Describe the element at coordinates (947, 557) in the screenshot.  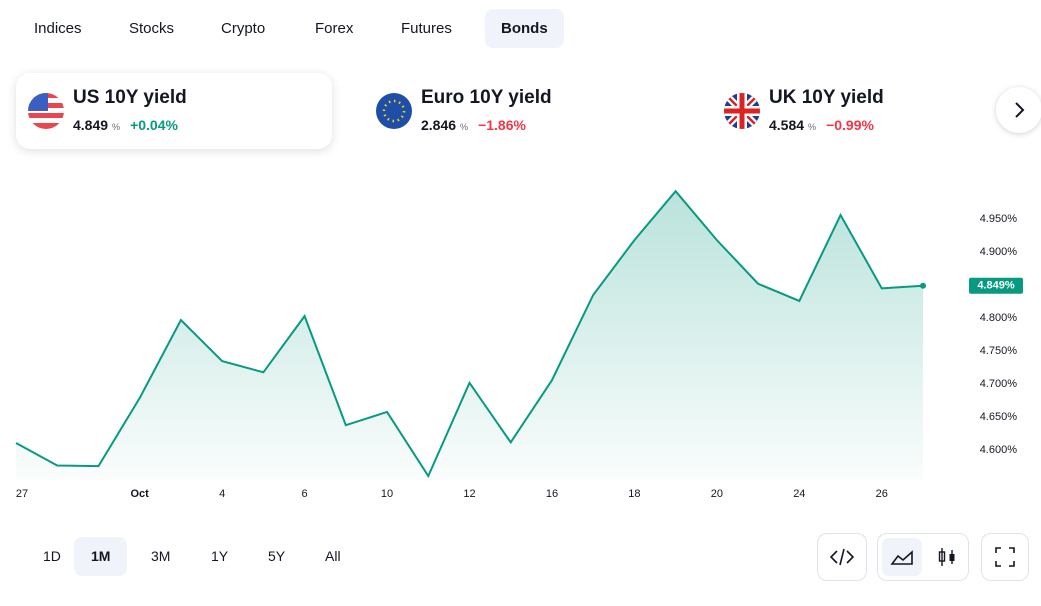
I see `candle-icon` at that location.